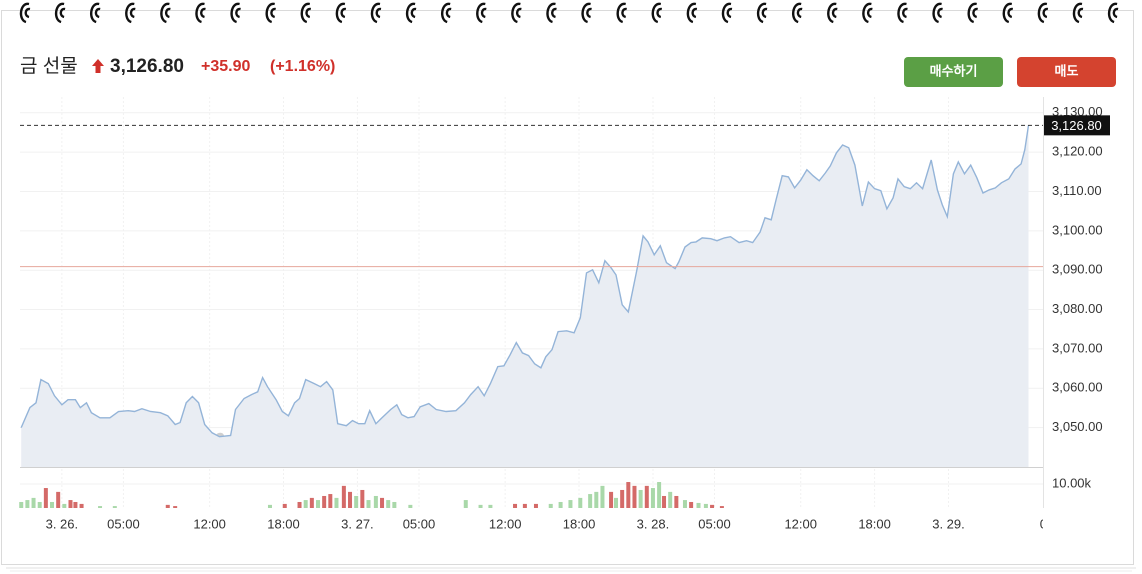 The width and height of the screenshot is (1142, 574). I want to click on price-change: +35.90, so click(225, 66).